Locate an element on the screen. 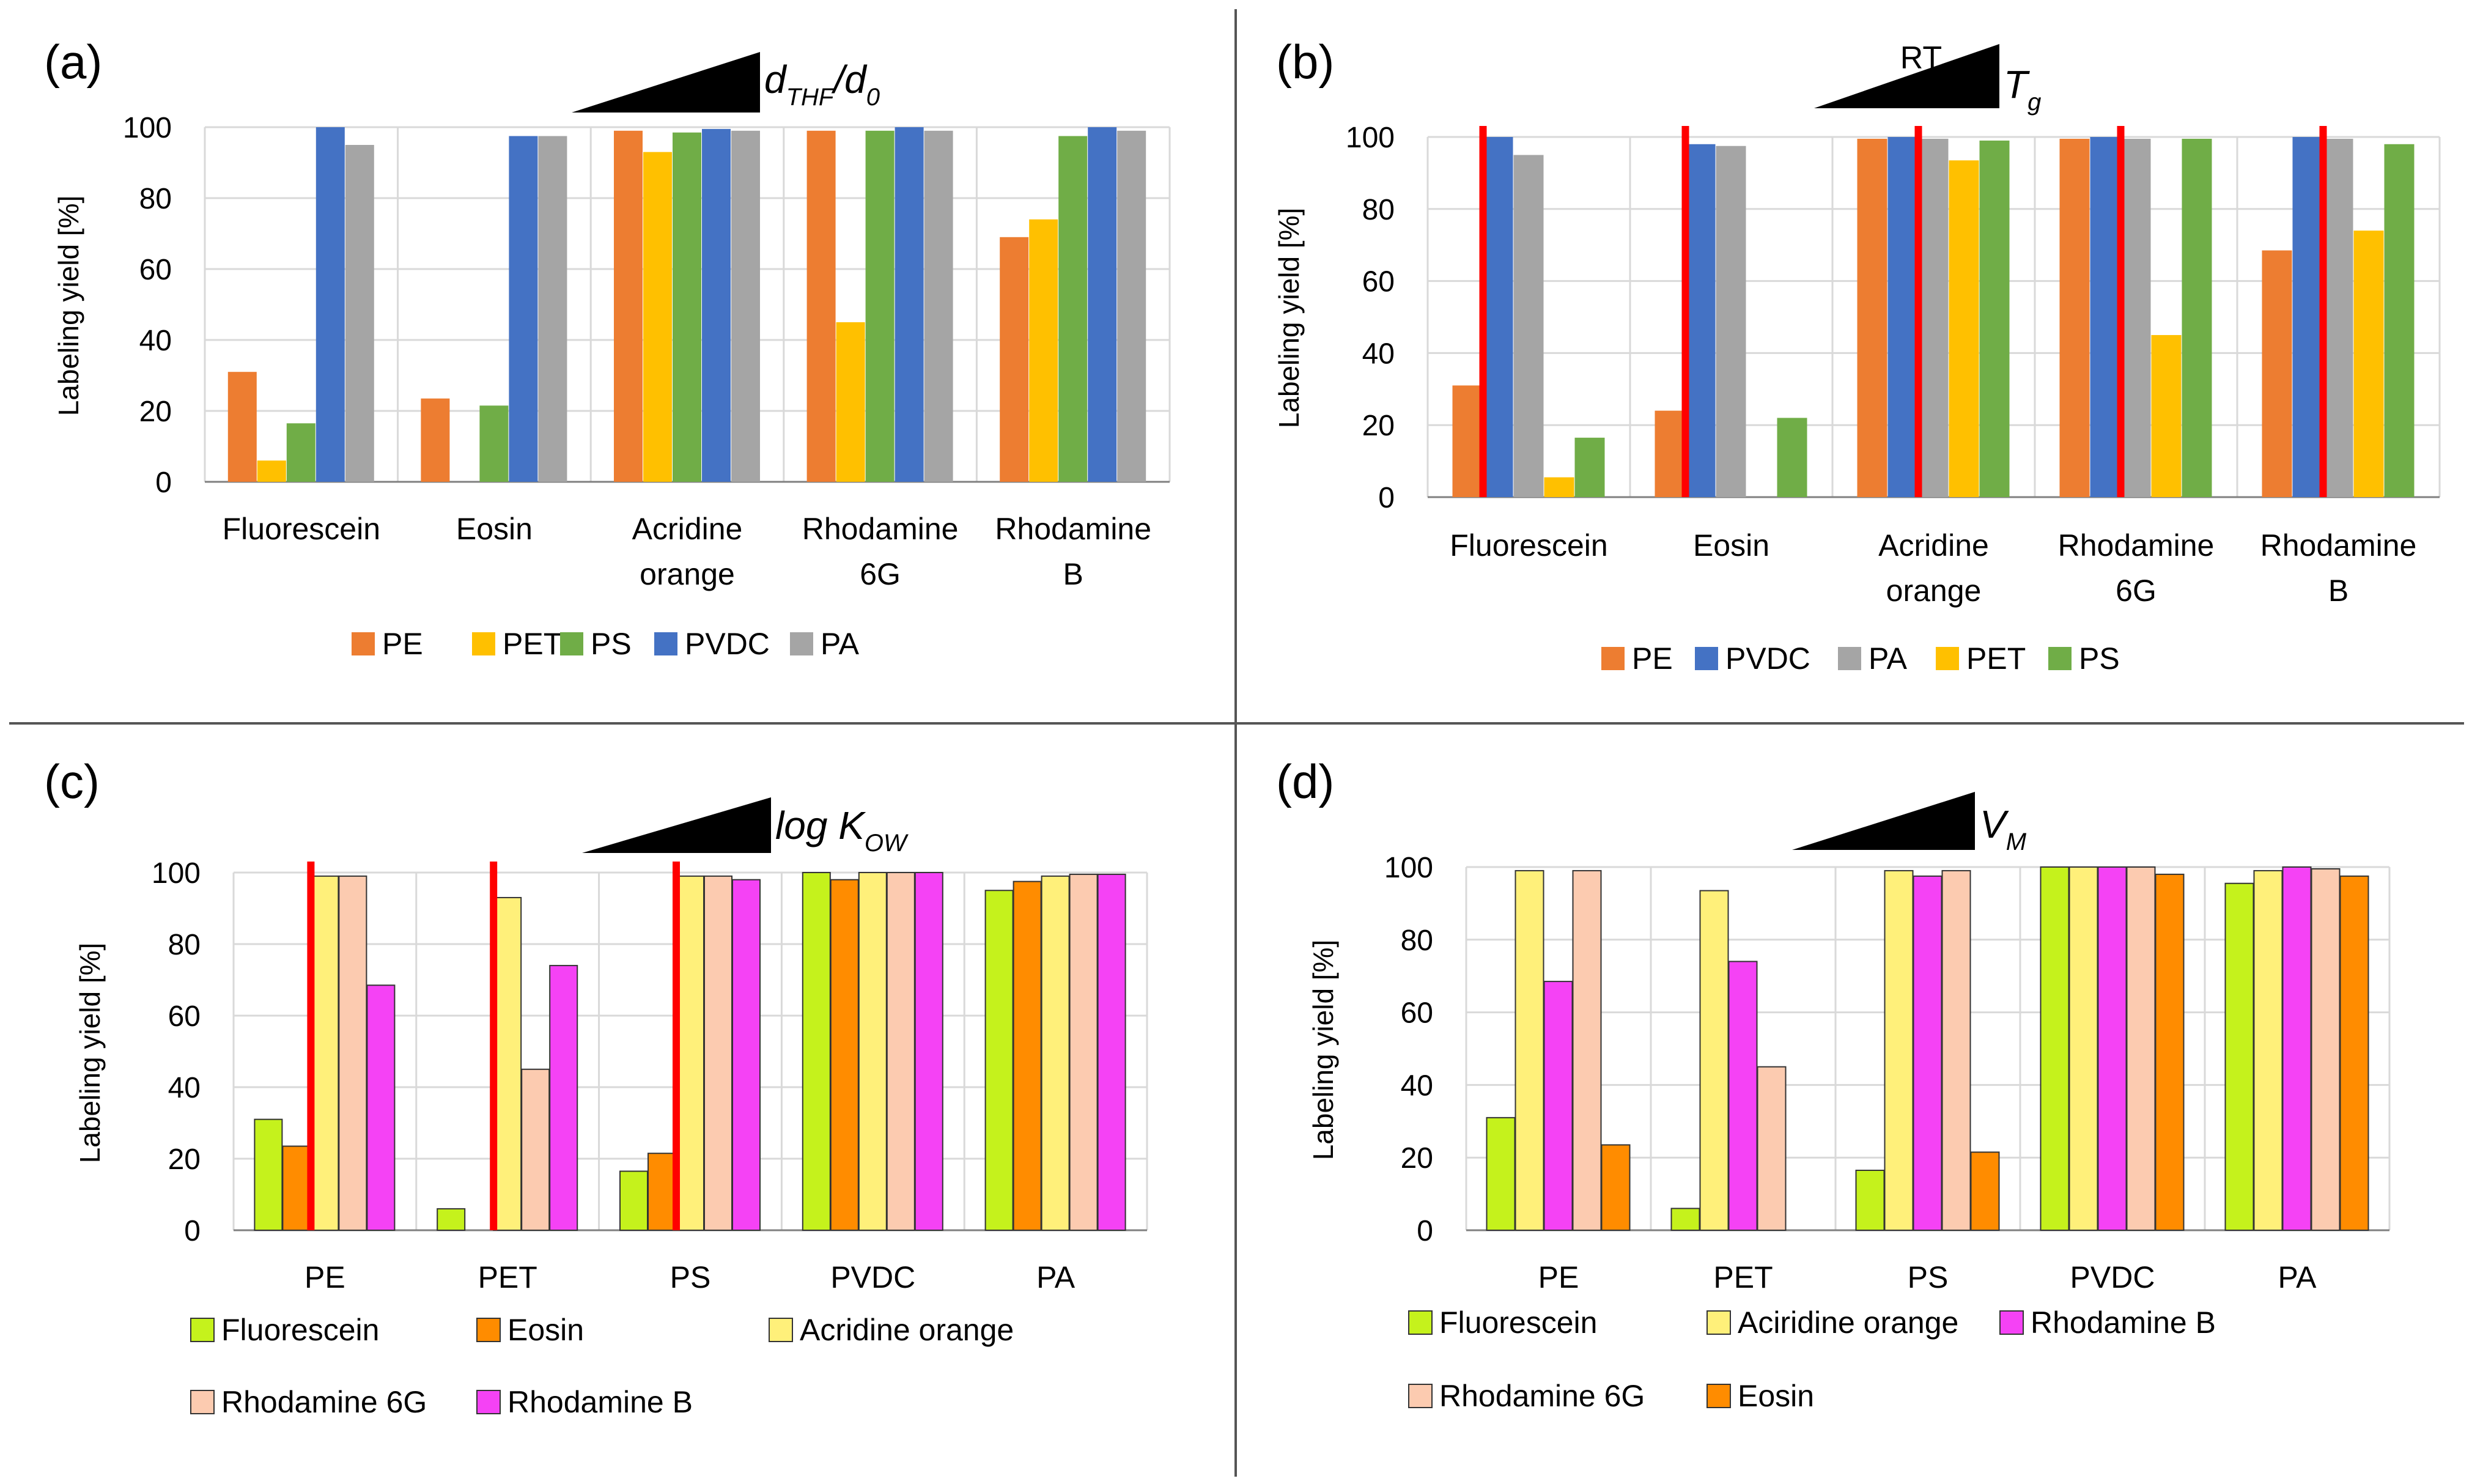  gradient-wedge is located at coordinates (676, 825).